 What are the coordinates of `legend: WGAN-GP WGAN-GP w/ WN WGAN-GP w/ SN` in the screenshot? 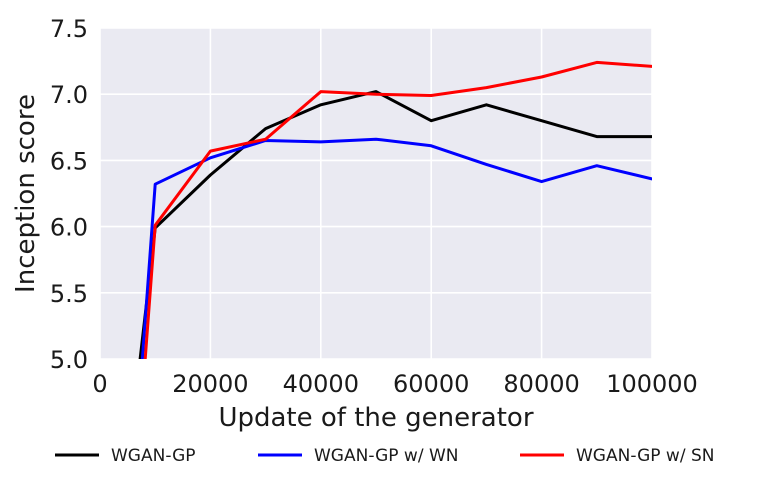 It's located at (384, 456).